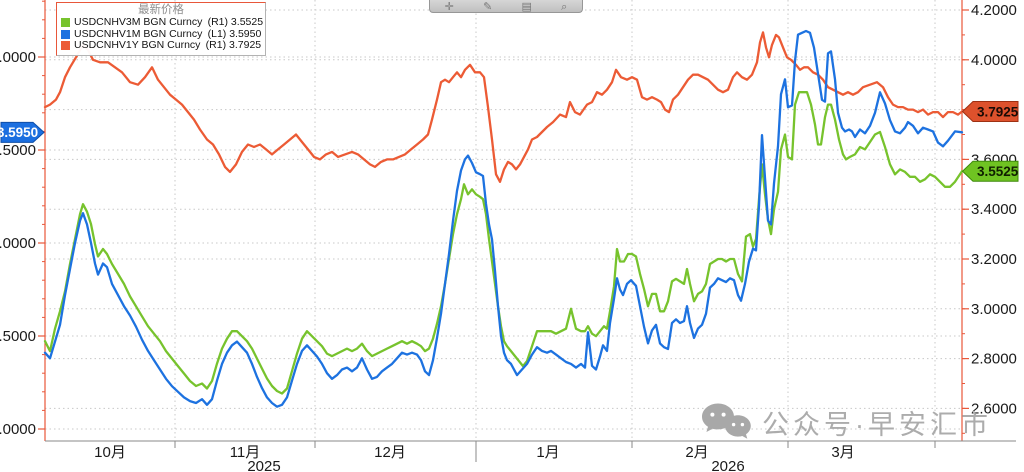 The height and width of the screenshot is (472, 1024). Describe the element at coordinates (168, 33) in the screenshot. I see `legend-item-label: USDCNHV1M BGN Curncy (L1) 3.5950` at that location.